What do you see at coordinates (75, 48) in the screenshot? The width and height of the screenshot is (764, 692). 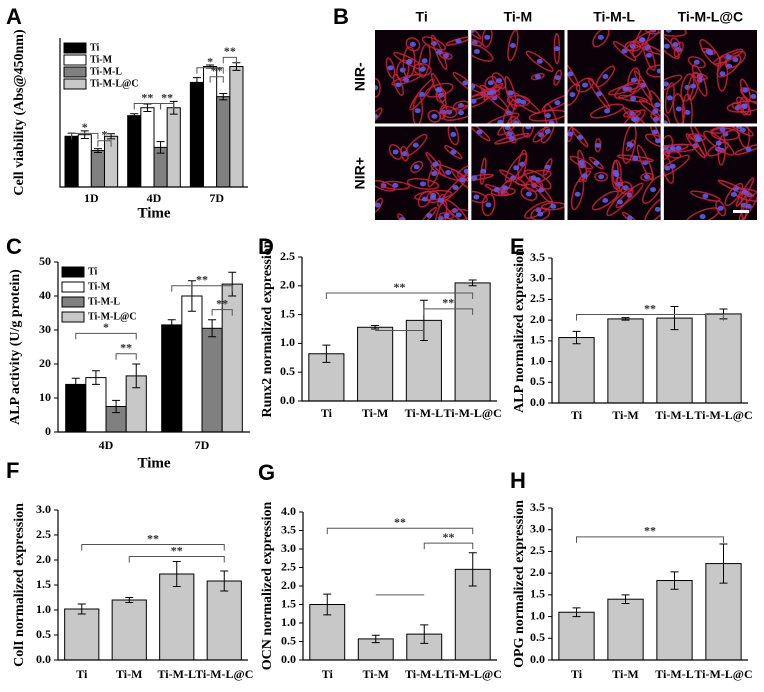 I see `legend-swatch` at bounding box center [75, 48].